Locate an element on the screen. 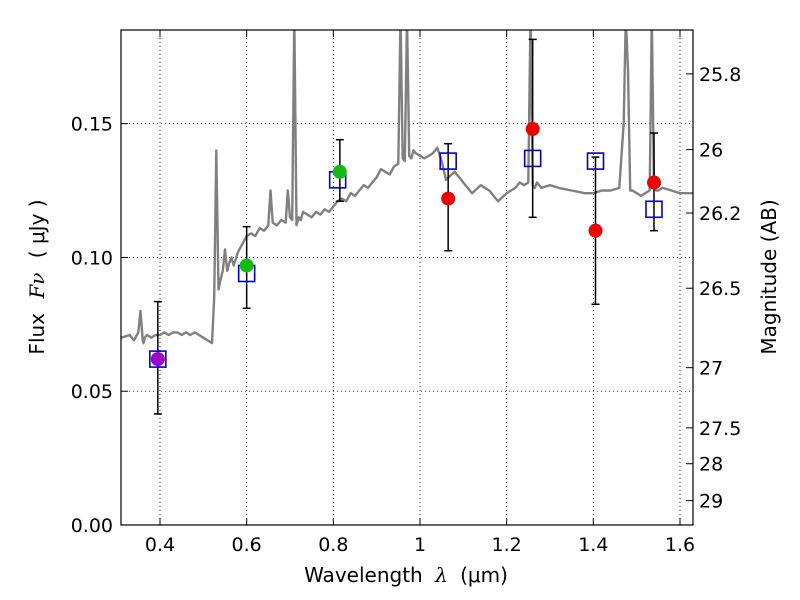 Image resolution: width=800 pixels, height=600 pixels. y2-tick-label: 26 is located at coordinates (711, 151).